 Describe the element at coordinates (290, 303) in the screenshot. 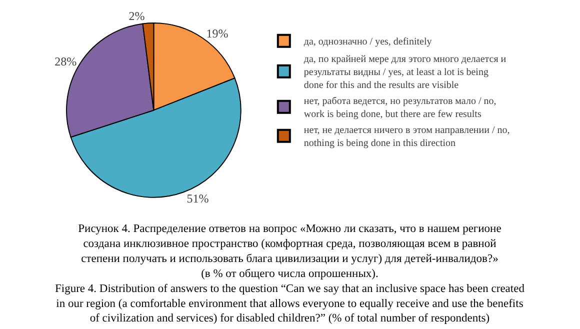

I see `caption: Figure 4. Distribution of answers to the question “Can we say that an inclusive space has been created in our region (a comfortable environment that allows everyone to equally receive and use the benefits of civilization and services) for disabled children?” (% of total number of respondents)` at that location.